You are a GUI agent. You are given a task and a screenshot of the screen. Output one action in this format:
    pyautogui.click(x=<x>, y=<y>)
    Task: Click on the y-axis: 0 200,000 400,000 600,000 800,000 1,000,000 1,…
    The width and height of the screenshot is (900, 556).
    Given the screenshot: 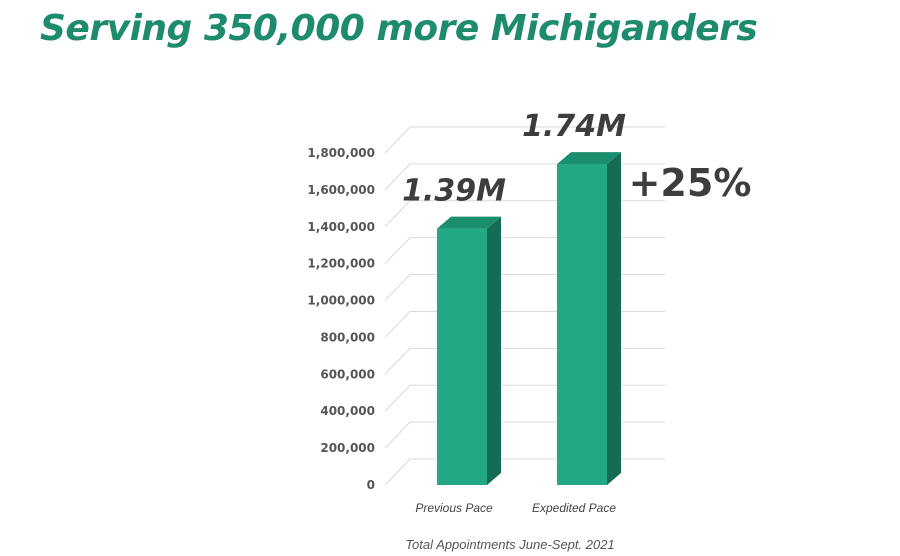 What is the action you would take?
    pyautogui.click(x=341, y=319)
    